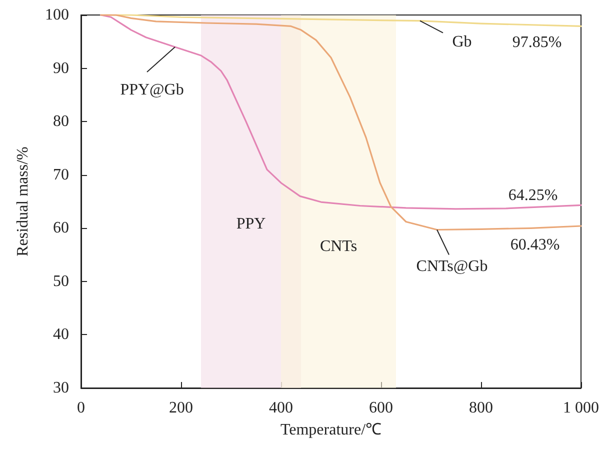 The height and width of the screenshot is (463, 608). I want to click on y-tick-label: 70, so click(61, 175).